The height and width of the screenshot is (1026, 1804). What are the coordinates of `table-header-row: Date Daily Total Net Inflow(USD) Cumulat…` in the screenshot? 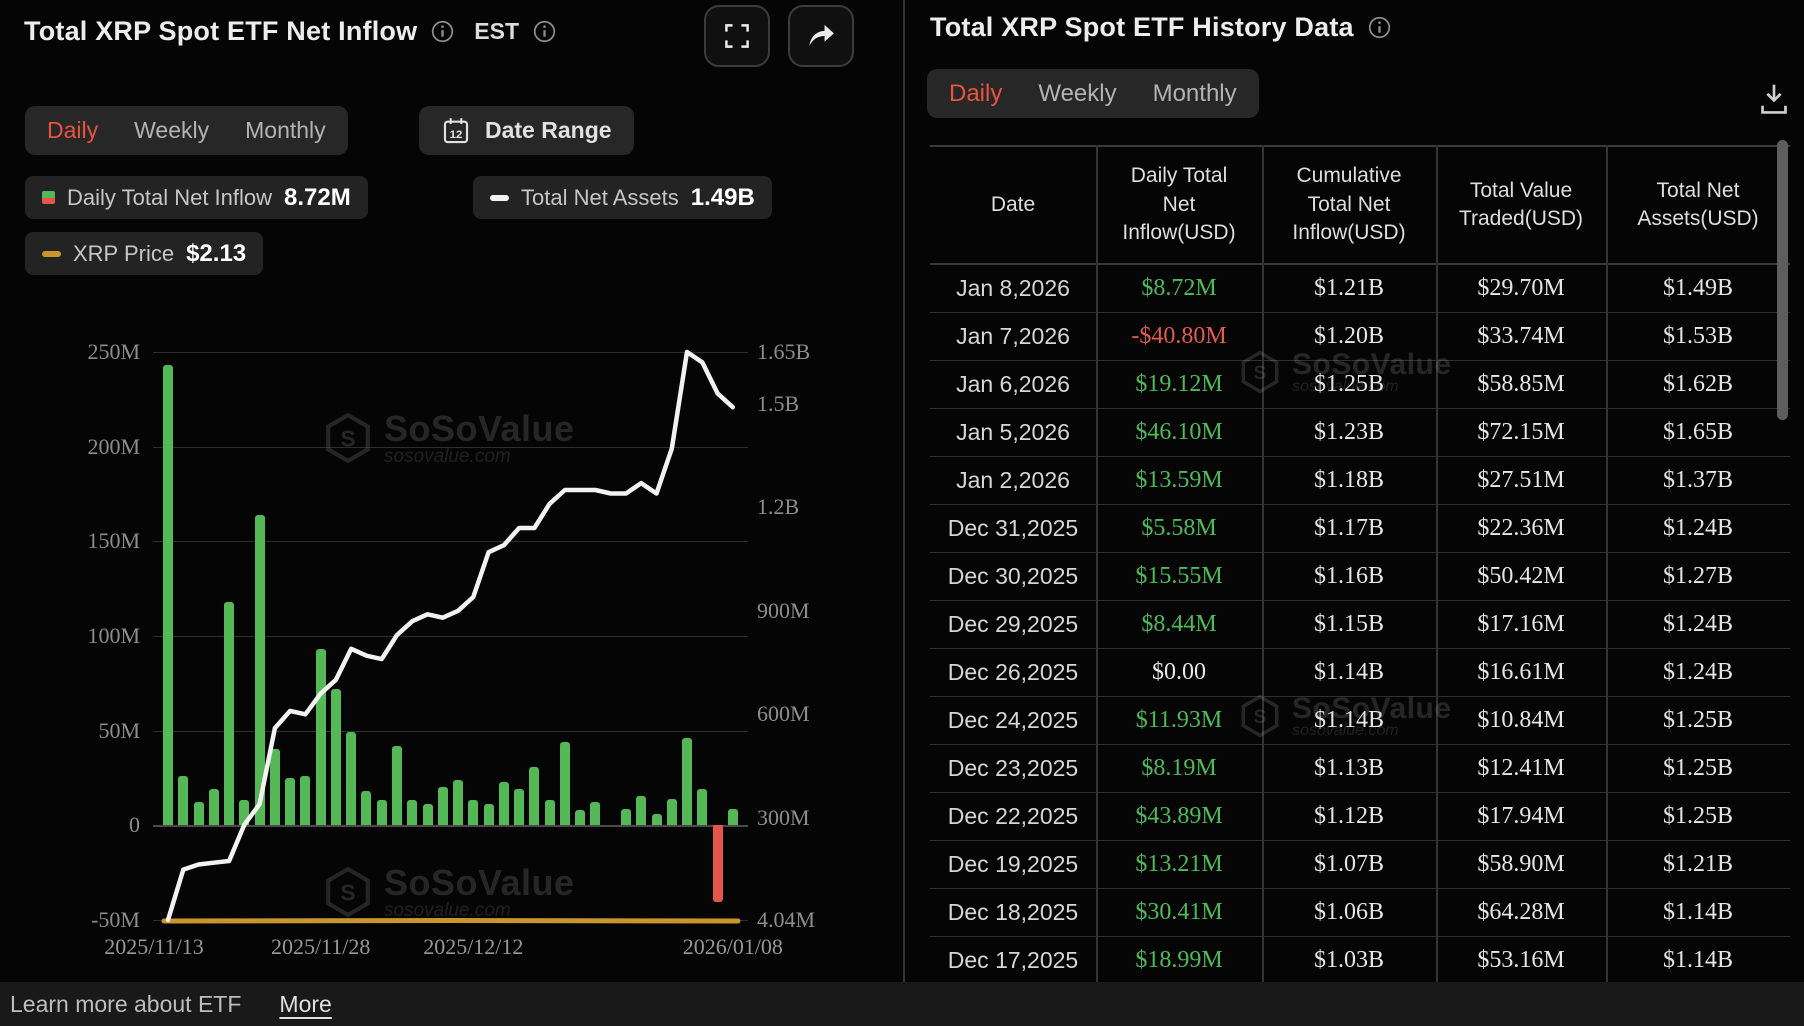 It's located at (1360, 205).